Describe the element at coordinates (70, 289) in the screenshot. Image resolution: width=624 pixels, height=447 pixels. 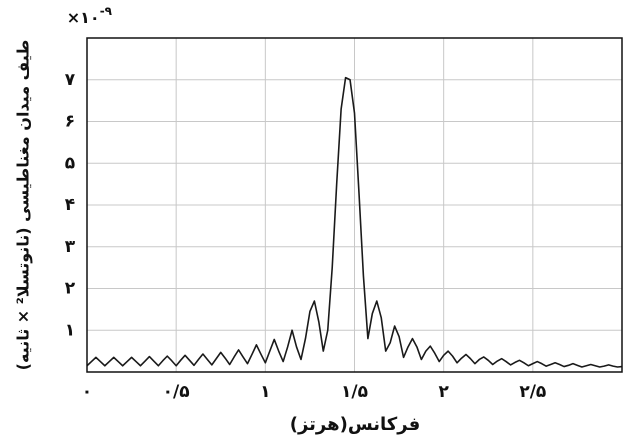
I see `y-tick-label: ۲` at that location.